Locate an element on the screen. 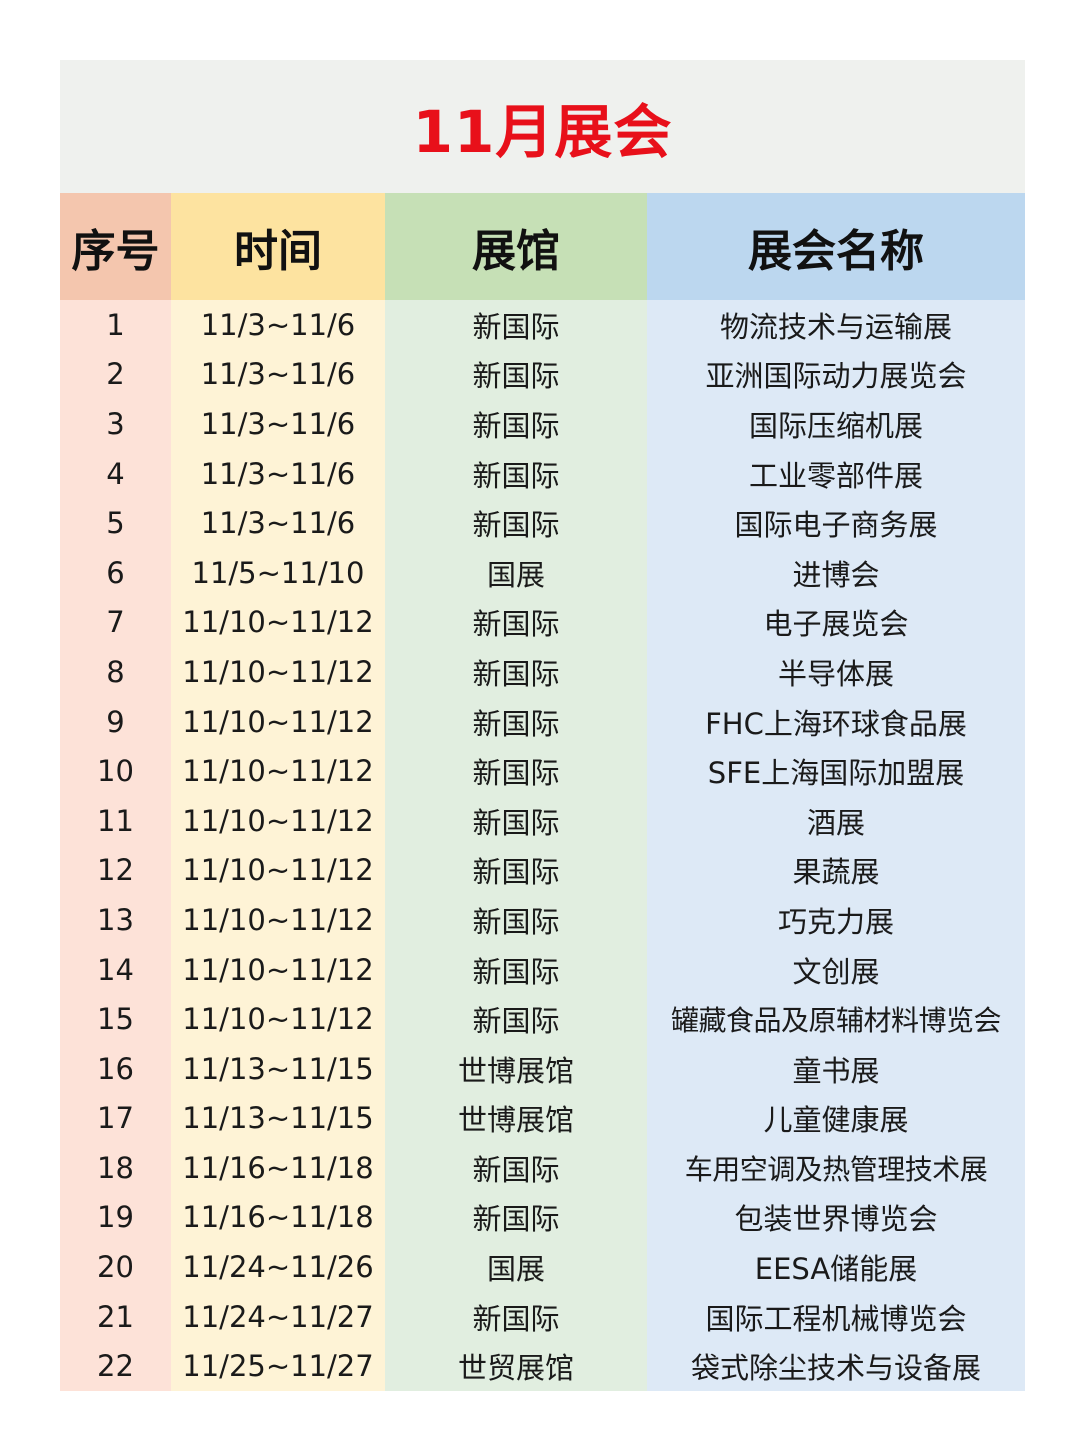 The image size is (1080, 1440). cell-index: 13 is located at coordinates (115, 920).